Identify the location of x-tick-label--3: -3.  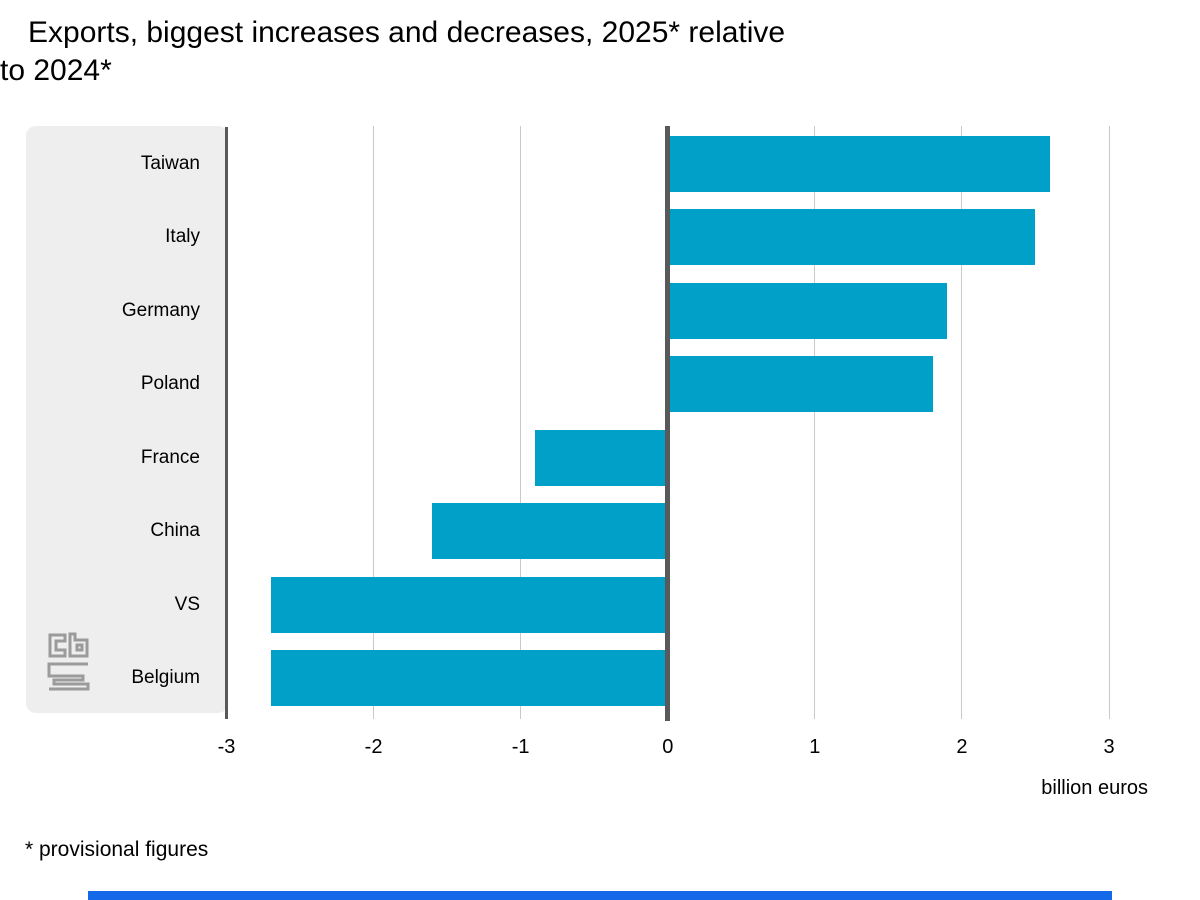
(226, 747).